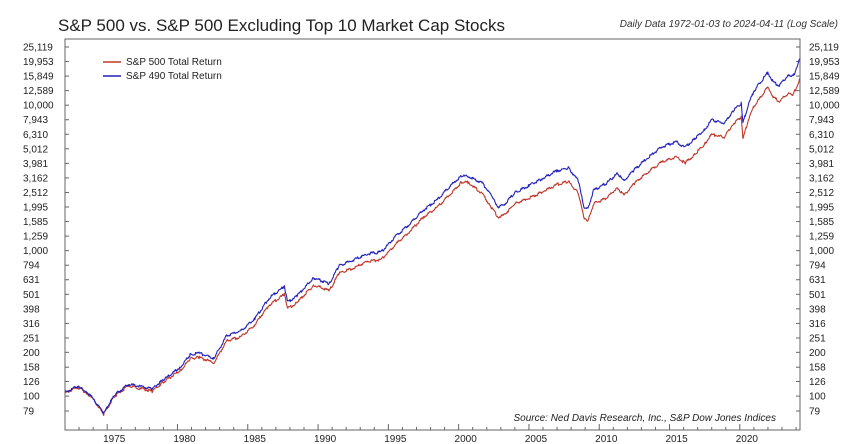  What do you see at coordinates (31, 397) in the screenshot?
I see `y-tick-label-left: 100` at bounding box center [31, 397].